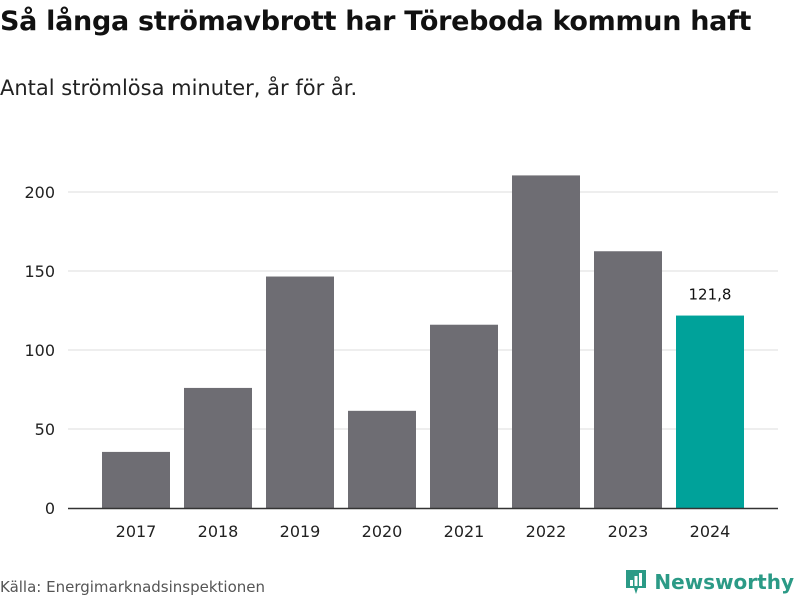 The height and width of the screenshot is (600, 800). What do you see at coordinates (628, 531) in the screenshot?
I see `x-tick-label-2023: 2023` at bounding box center [628, 531].